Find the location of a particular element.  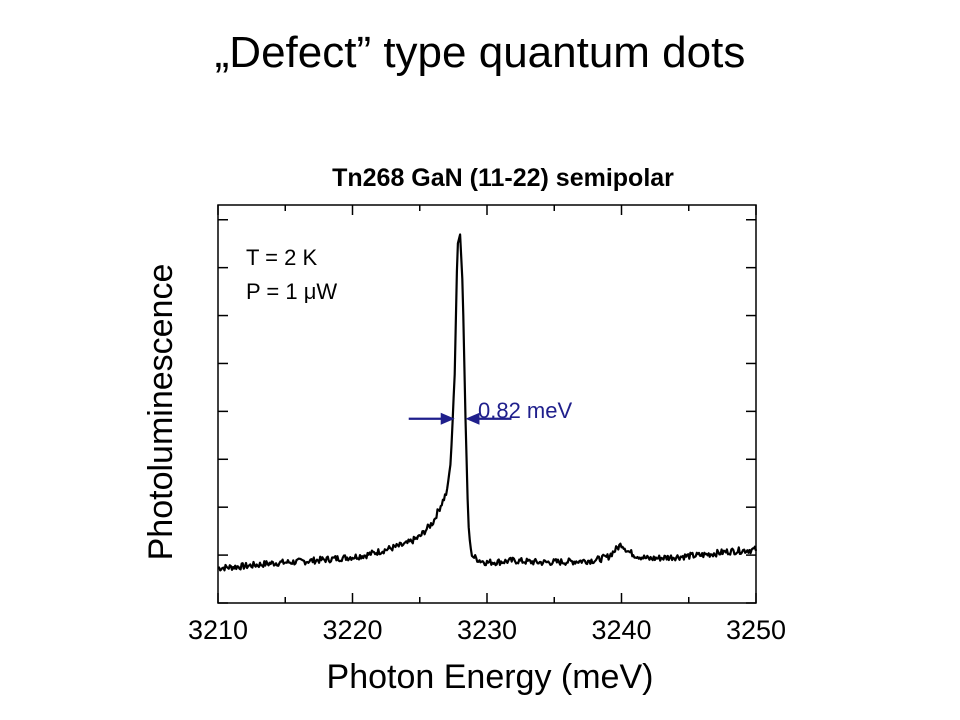

x-tick-label: 3230 is located at coordinates (487, 630).